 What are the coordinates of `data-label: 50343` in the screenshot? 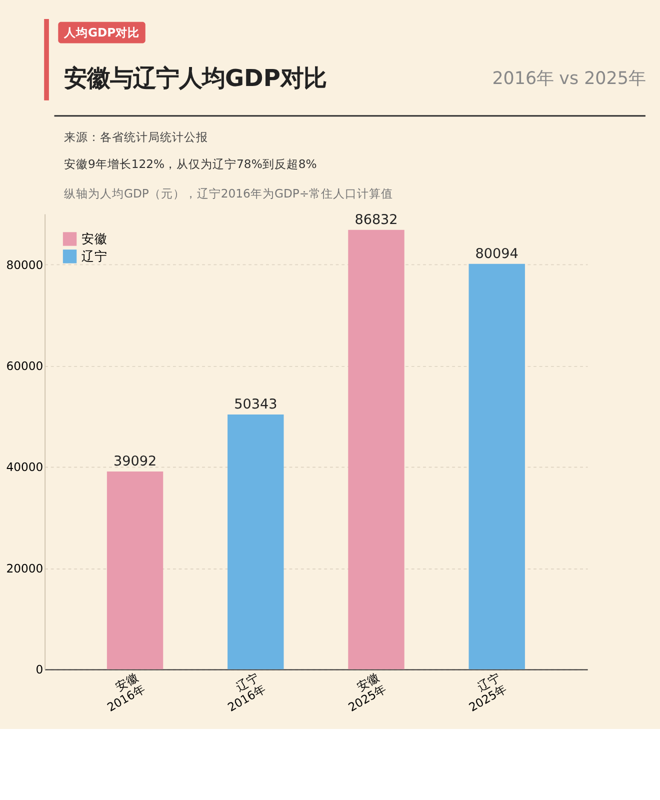 It's located at (256, 404).